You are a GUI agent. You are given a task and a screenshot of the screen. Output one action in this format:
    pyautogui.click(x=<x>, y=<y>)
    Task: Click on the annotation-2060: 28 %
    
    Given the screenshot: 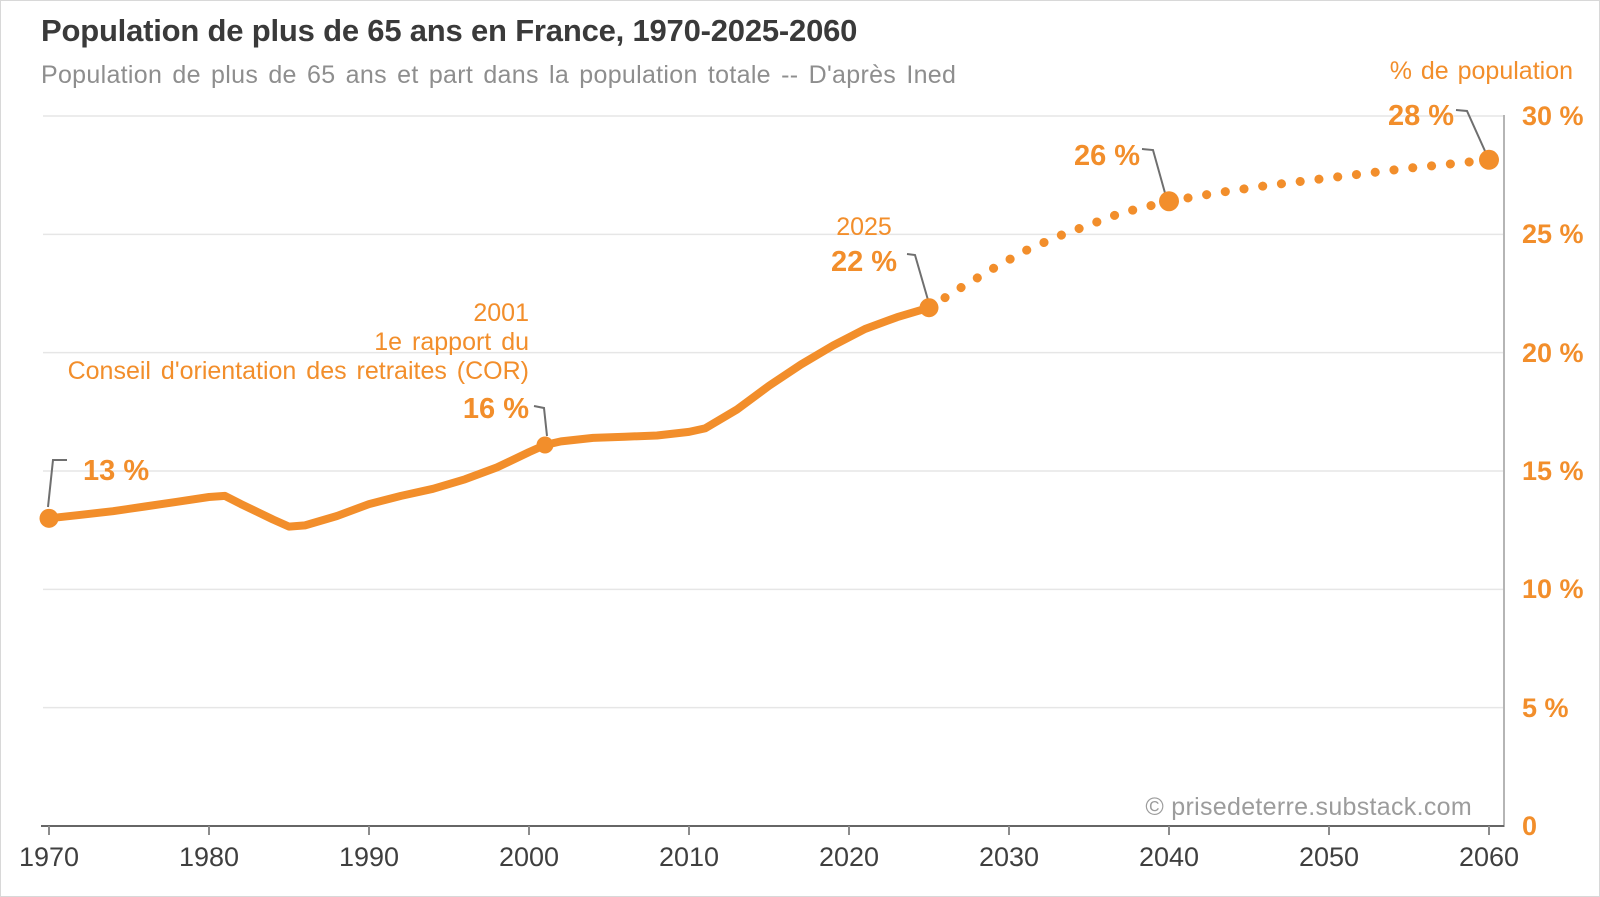 What is the action you would take?
    pyautogui.click(x=1421, y=116)
    